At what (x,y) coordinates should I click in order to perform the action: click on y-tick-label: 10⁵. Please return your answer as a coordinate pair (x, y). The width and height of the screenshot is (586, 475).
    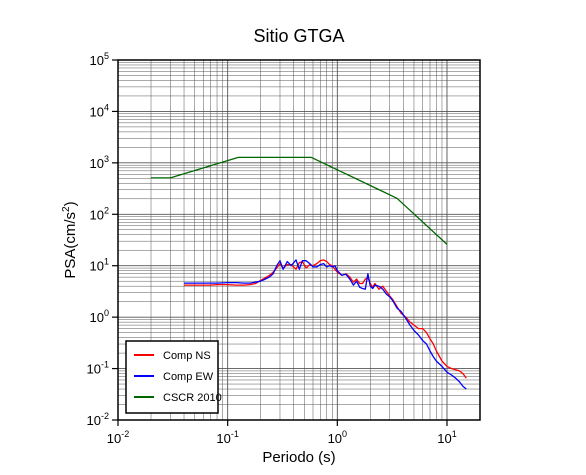
    Looking at the image, I should click on (99, 59).